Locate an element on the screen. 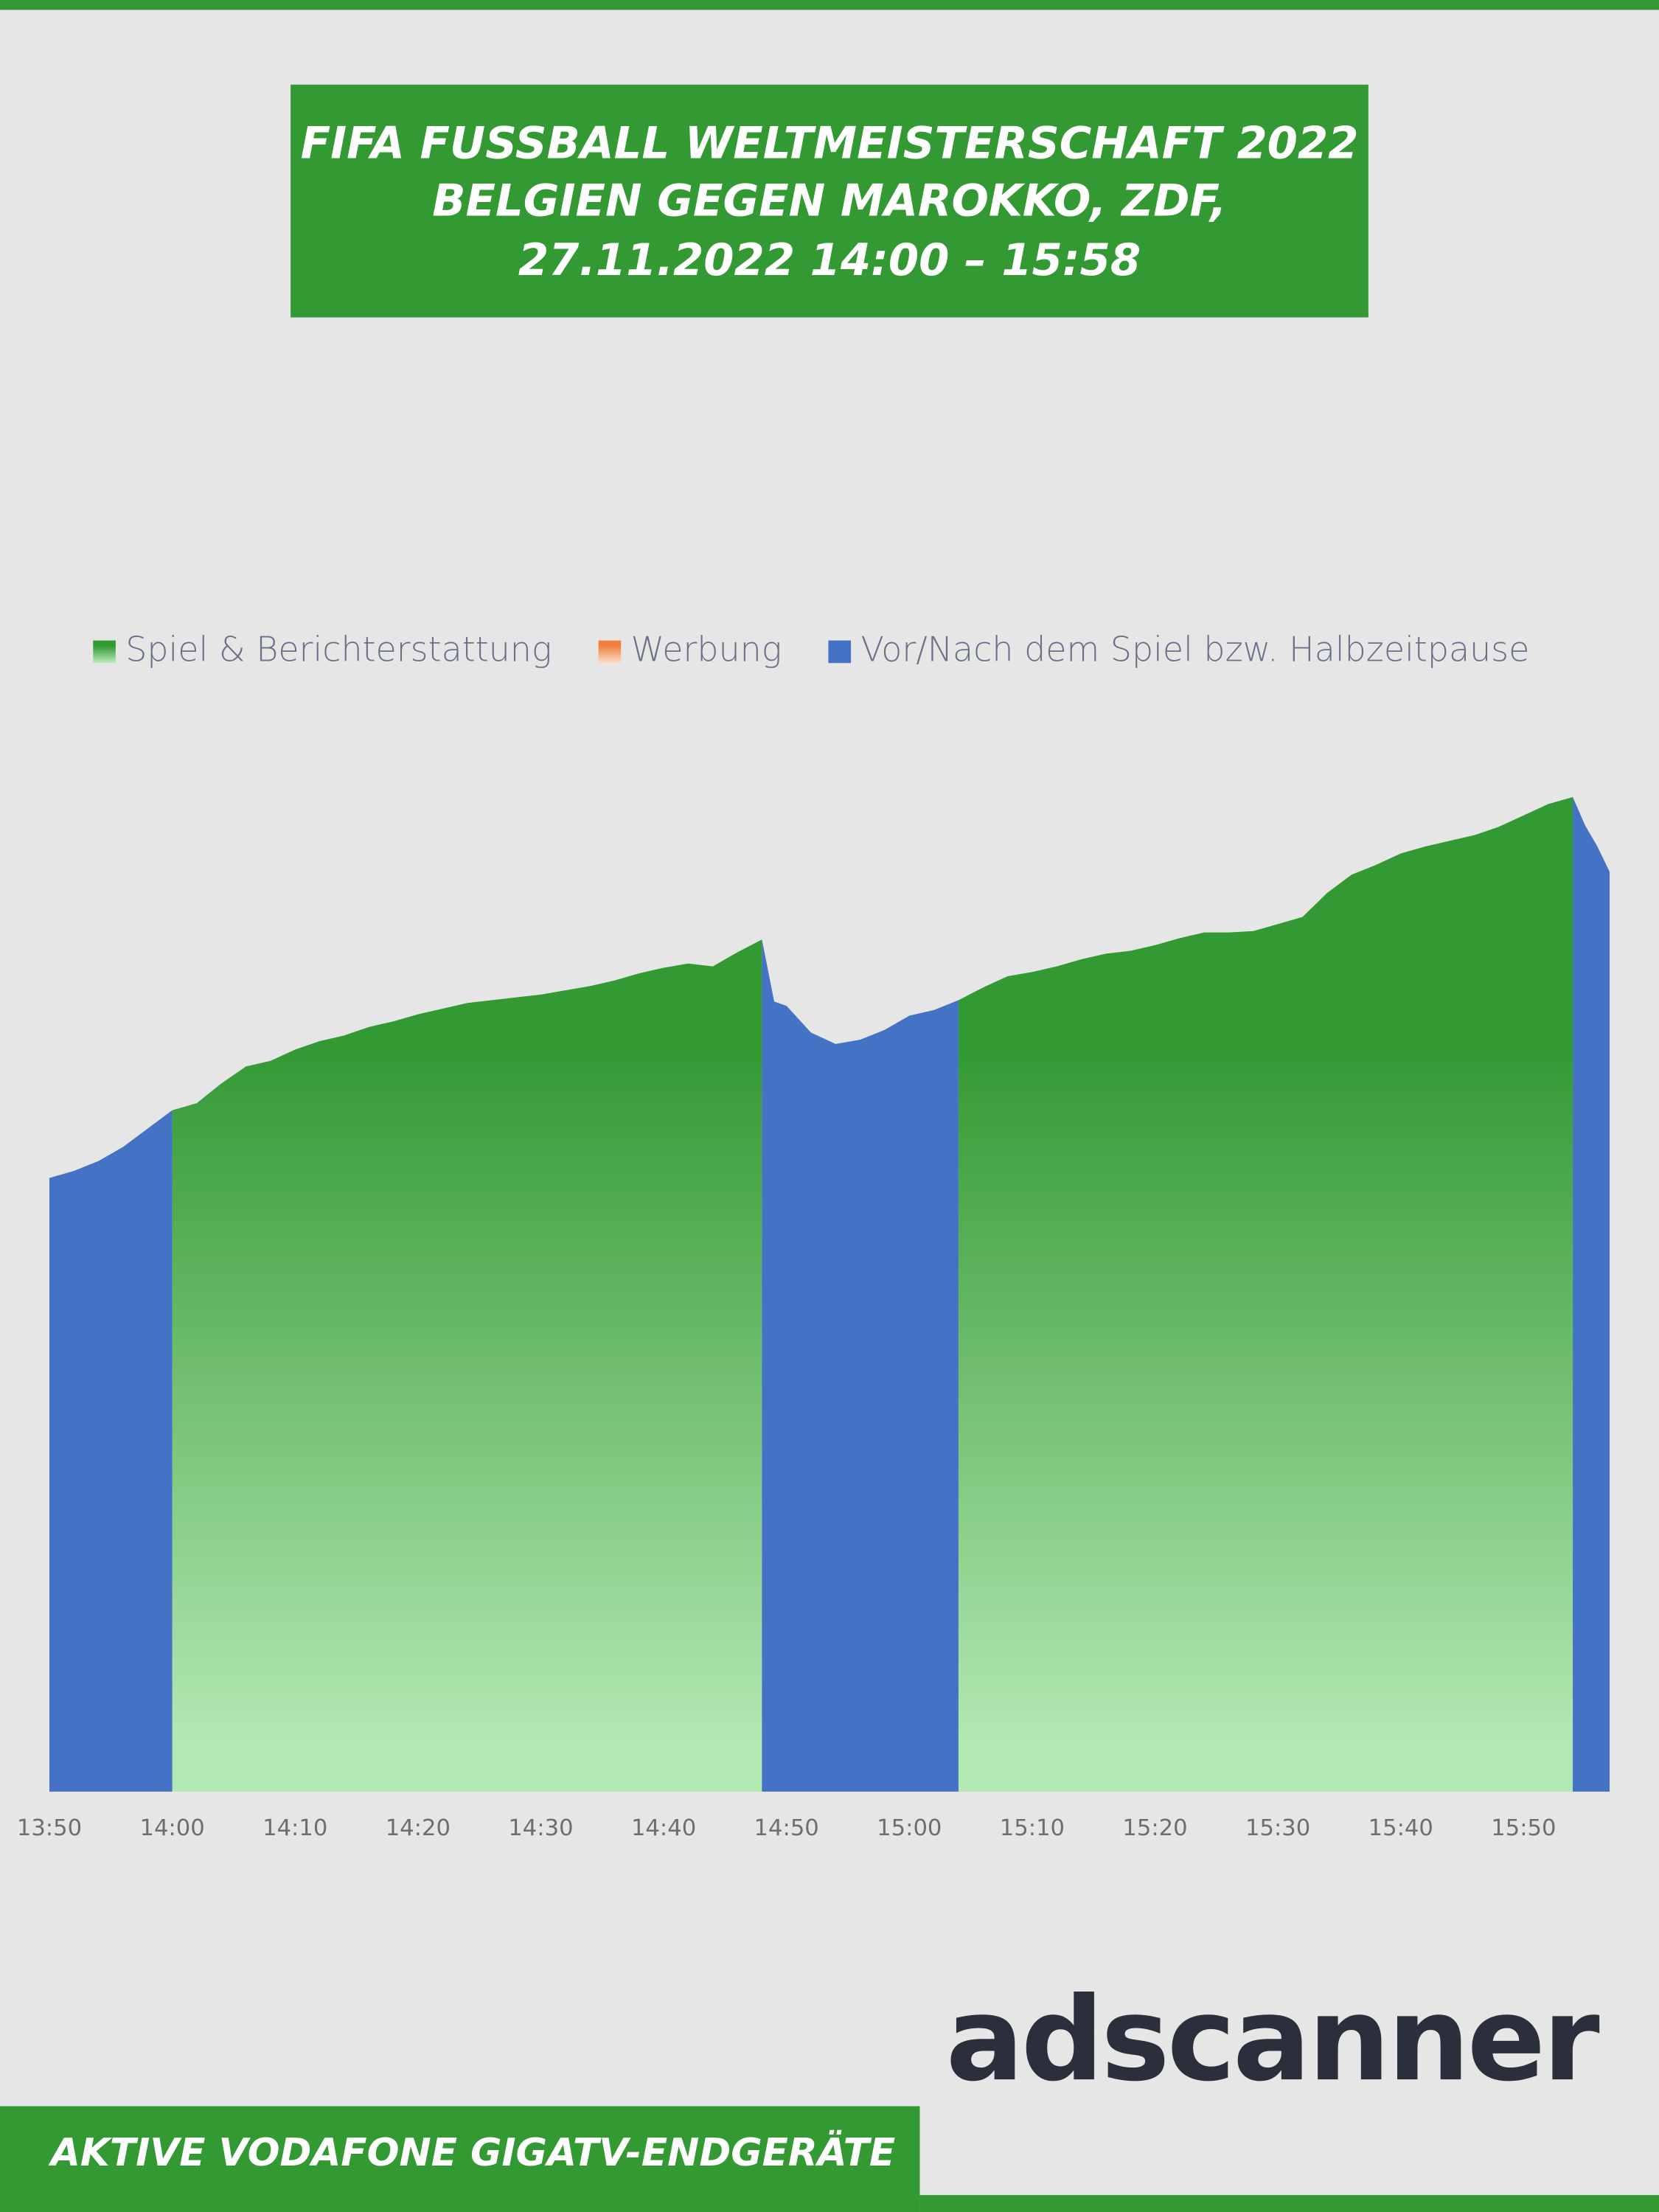 Image resolution: width=1659 pixels, height=2212 pixels. bottom-bar is located at coordinates (1289, 2203).